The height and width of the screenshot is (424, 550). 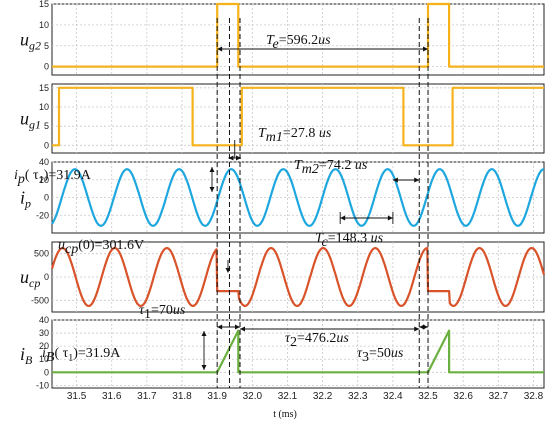 I want to click on tc-label-value: =148.3, so click(x=349, y=238).